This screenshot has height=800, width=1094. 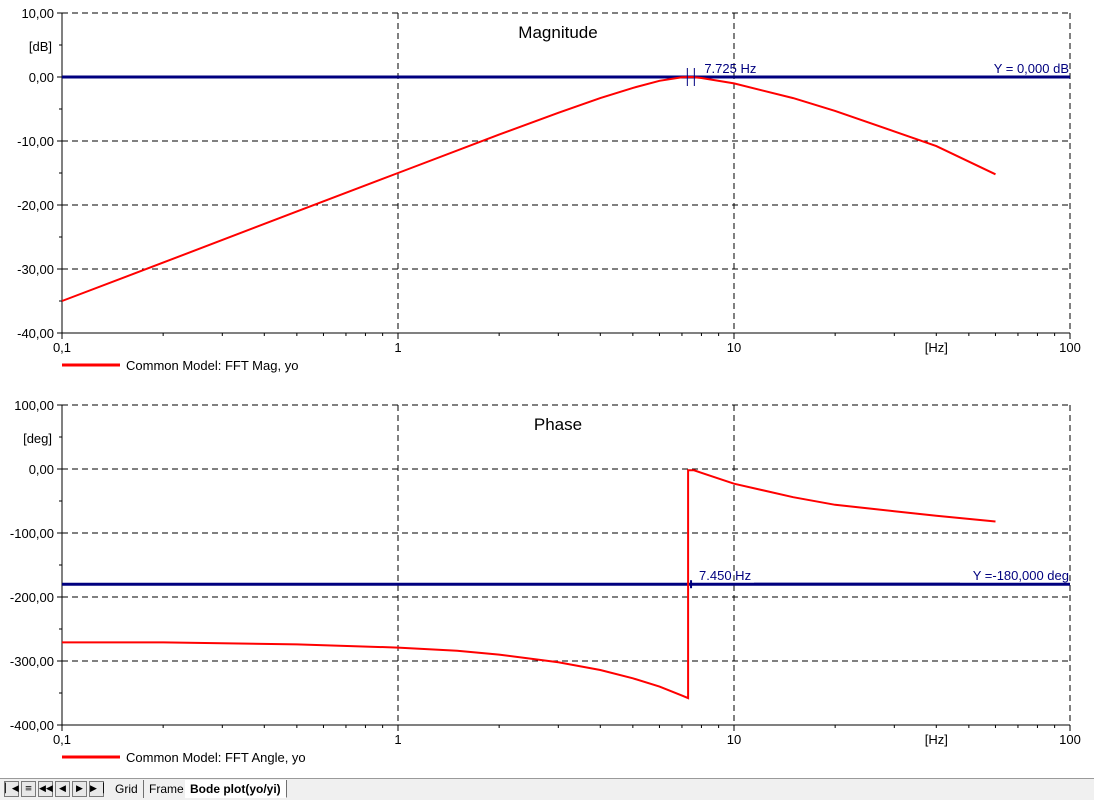 What do you see at coordinates (45, 789) in the screenshot?
I see `rewind-icon: ◀◀` at bounding box center [45, 789].